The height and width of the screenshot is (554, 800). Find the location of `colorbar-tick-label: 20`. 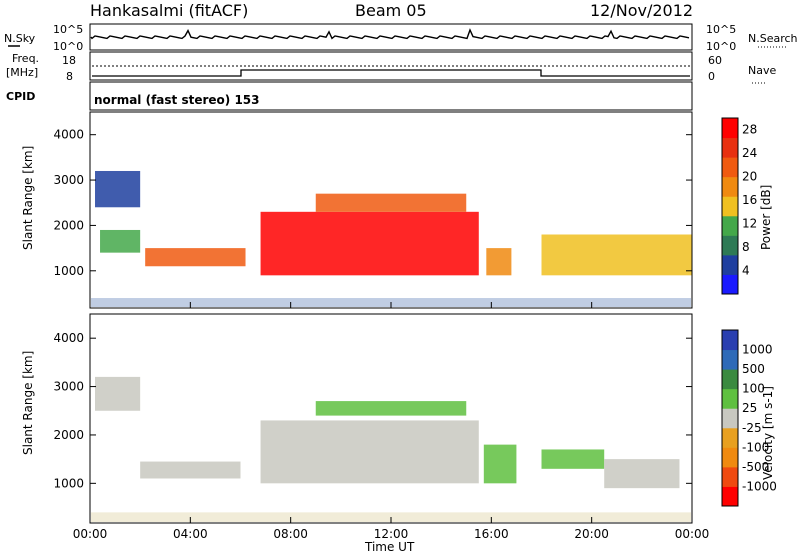

colorbar-tick-label: 20 is located at coordinates (749, 177).